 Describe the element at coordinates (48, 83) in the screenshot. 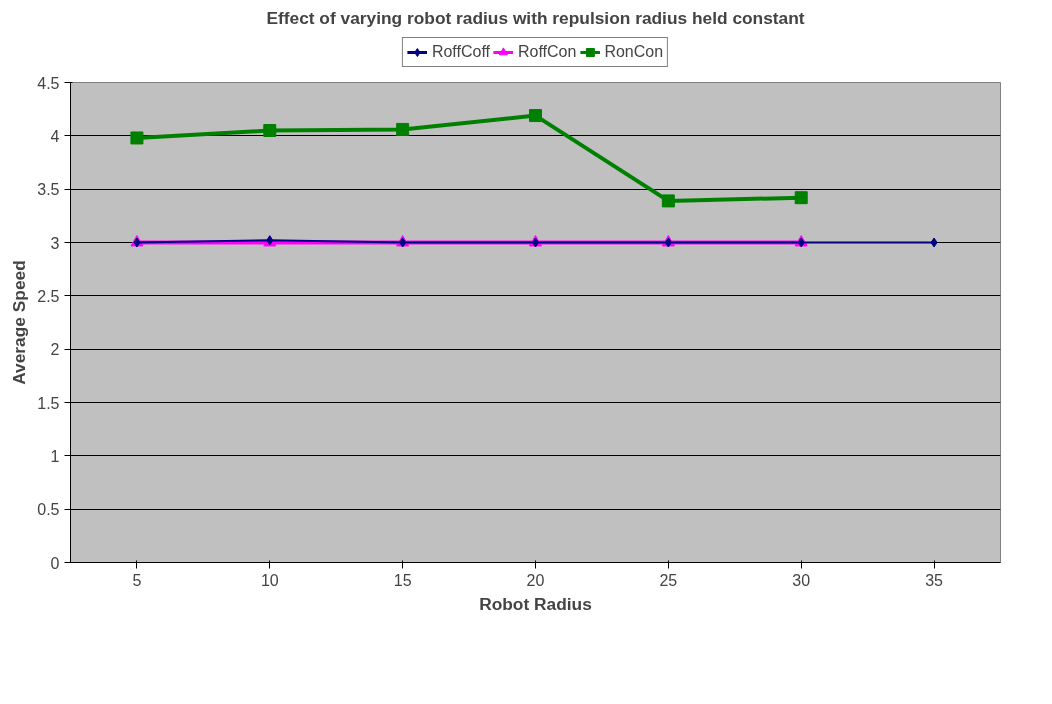

I see `y-tick-label: 4.5` at that location.